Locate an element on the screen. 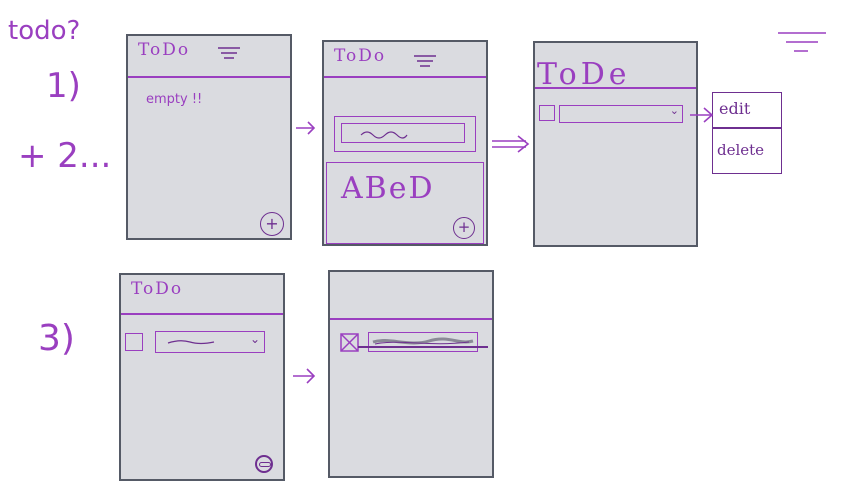 This screenshot has height=487, width=847. delete-option: delete is located at coordinates (741, 150).